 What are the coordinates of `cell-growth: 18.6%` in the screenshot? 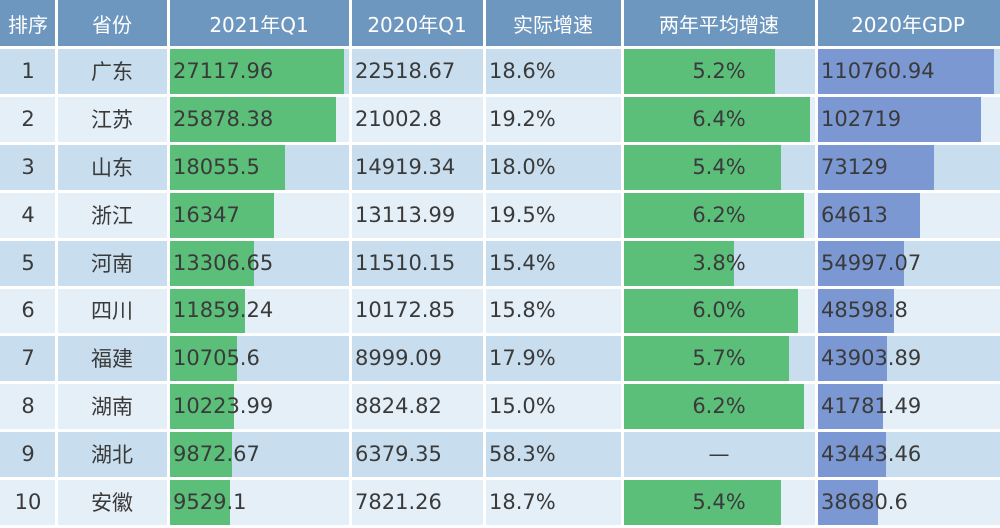 It's located at (553, 71).